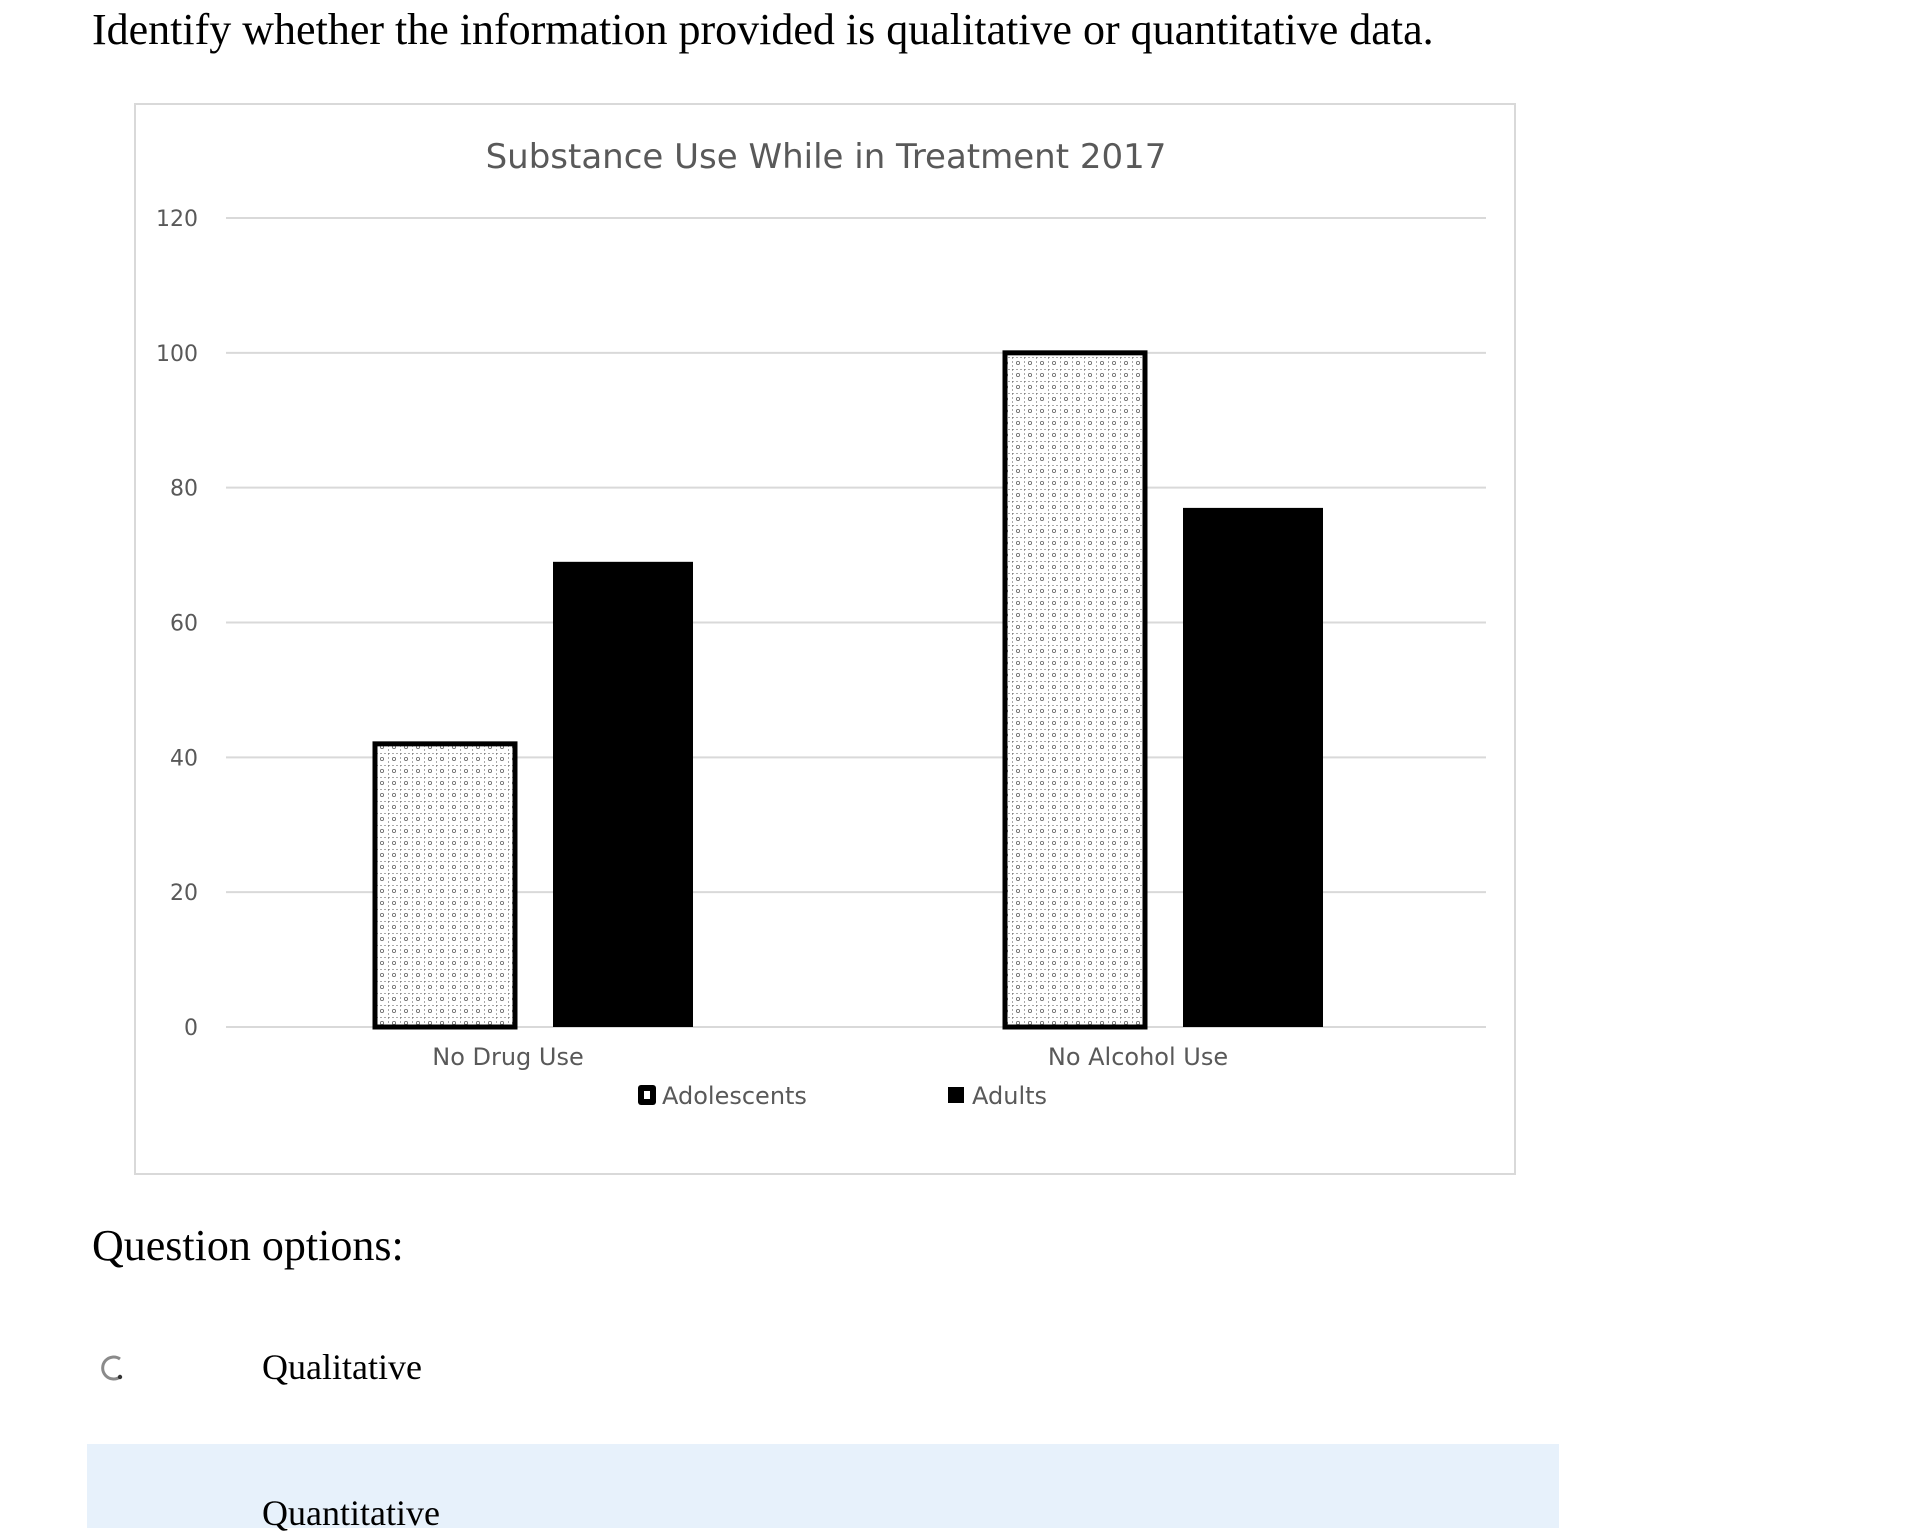 The height and width of the screenshot is (1536, 1920). I want to click on option-qualitative: Qualitative, so click(823, 1370).